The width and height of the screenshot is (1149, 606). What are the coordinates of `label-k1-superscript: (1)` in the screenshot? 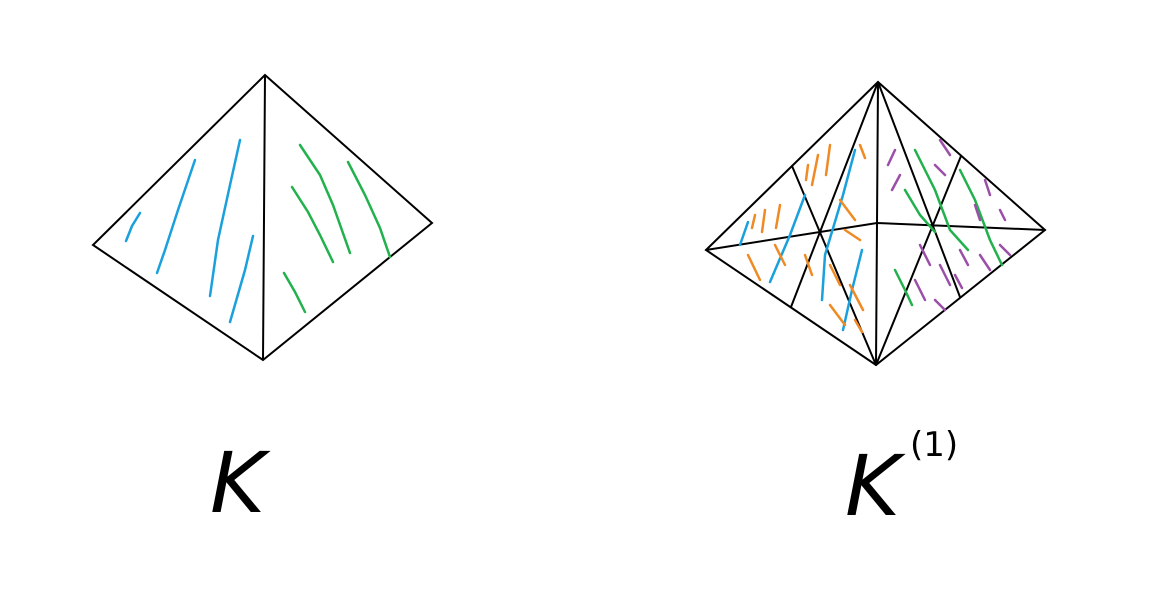 It's located at (934, 445).